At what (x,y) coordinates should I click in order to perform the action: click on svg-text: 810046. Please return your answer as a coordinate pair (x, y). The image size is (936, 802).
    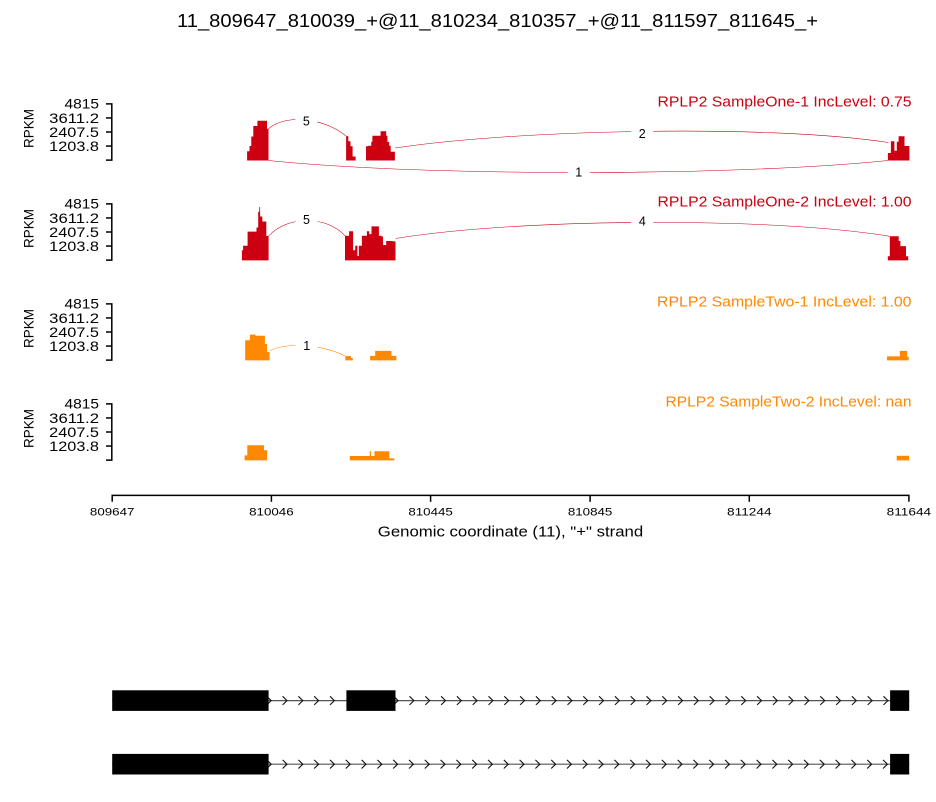
    Looking at the image, I should click on (271, 513).